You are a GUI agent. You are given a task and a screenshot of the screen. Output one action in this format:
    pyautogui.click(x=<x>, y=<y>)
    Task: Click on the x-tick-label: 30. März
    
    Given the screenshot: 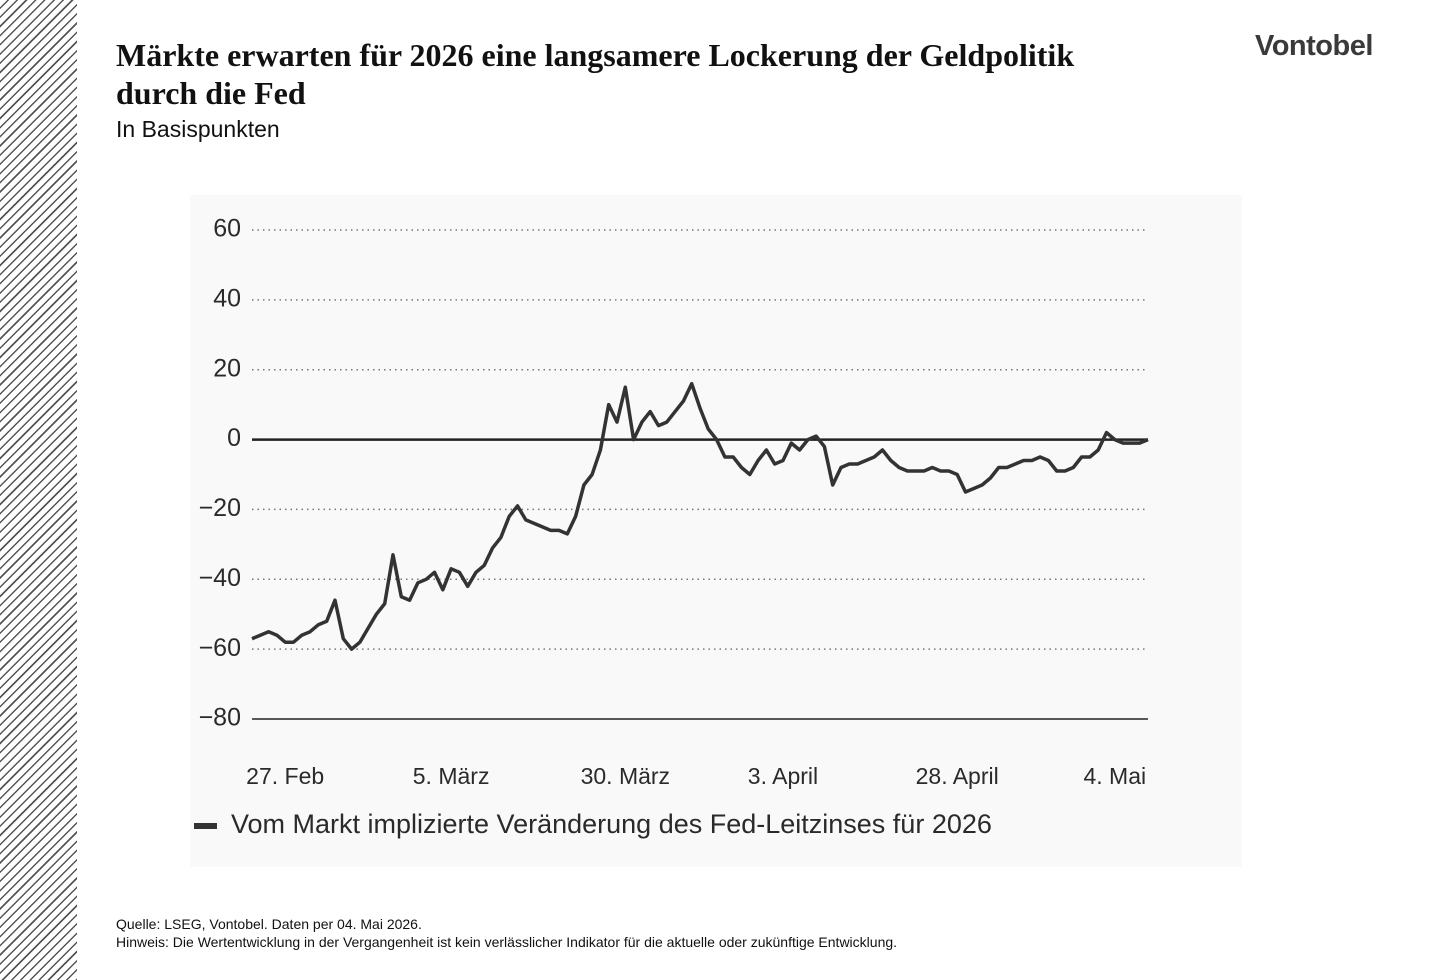 What is the action you would take?
    pyautogui.click(x=625, y=776)
    